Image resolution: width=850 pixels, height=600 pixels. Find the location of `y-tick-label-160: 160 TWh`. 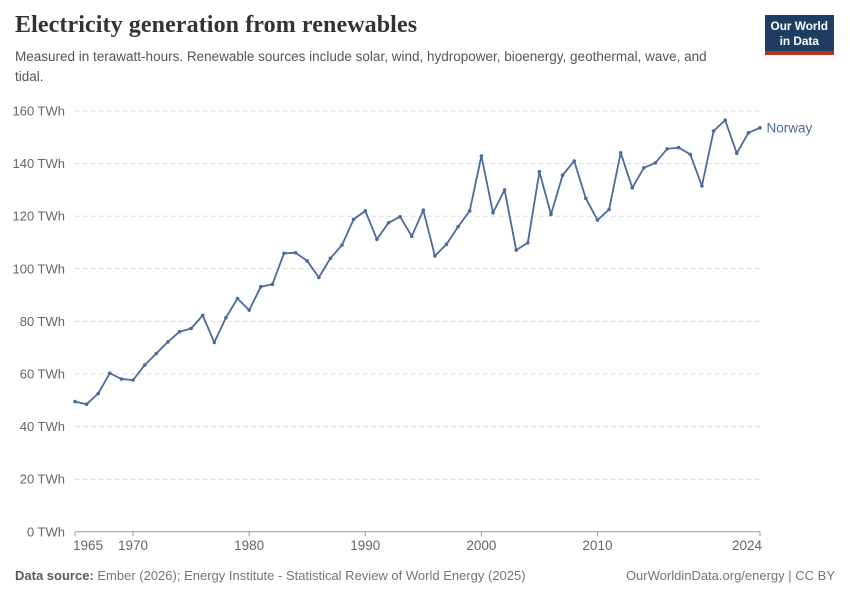

y-tick-label-160: 160 TWh is located at coordinates (38, 111).